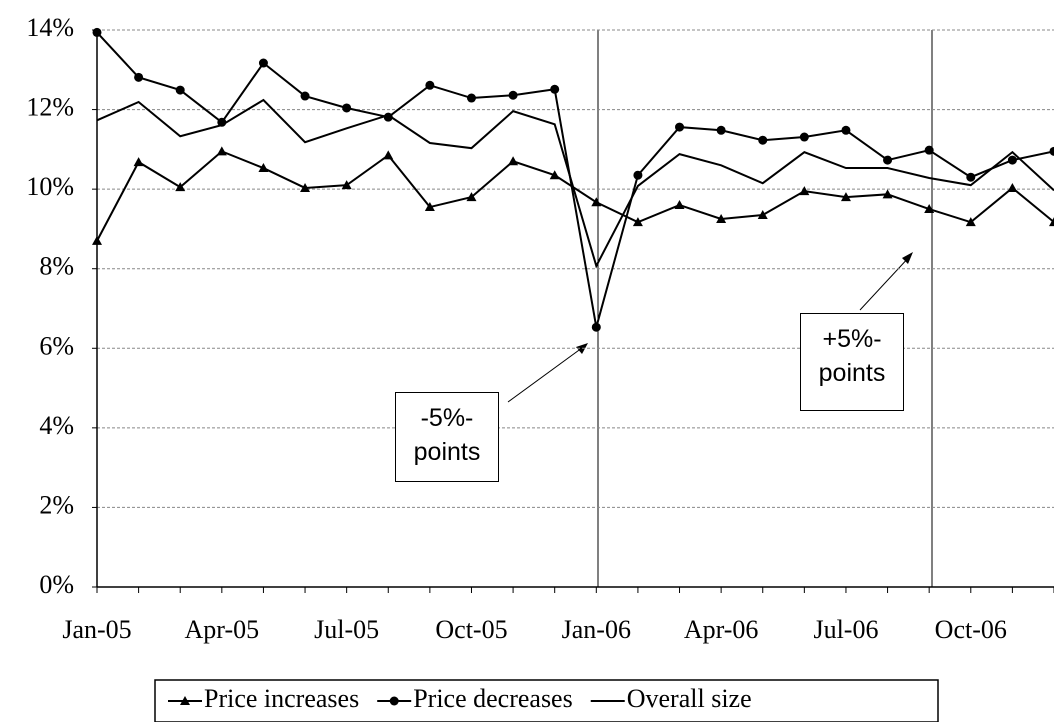 The height and width of the screenshot is (722, 1054). What do you see at coordinates (56, 504) in the screenshot?
I see `y-tick-label: 2%` at bounding box center [56, 504].